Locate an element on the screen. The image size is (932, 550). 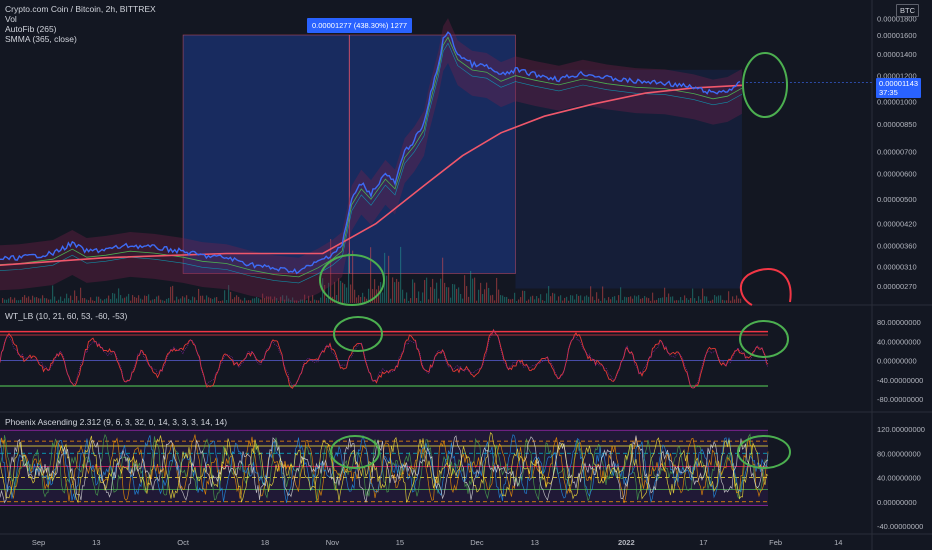
indicator-autofib: AutoFib (265) is located at coordinates (31, 29).